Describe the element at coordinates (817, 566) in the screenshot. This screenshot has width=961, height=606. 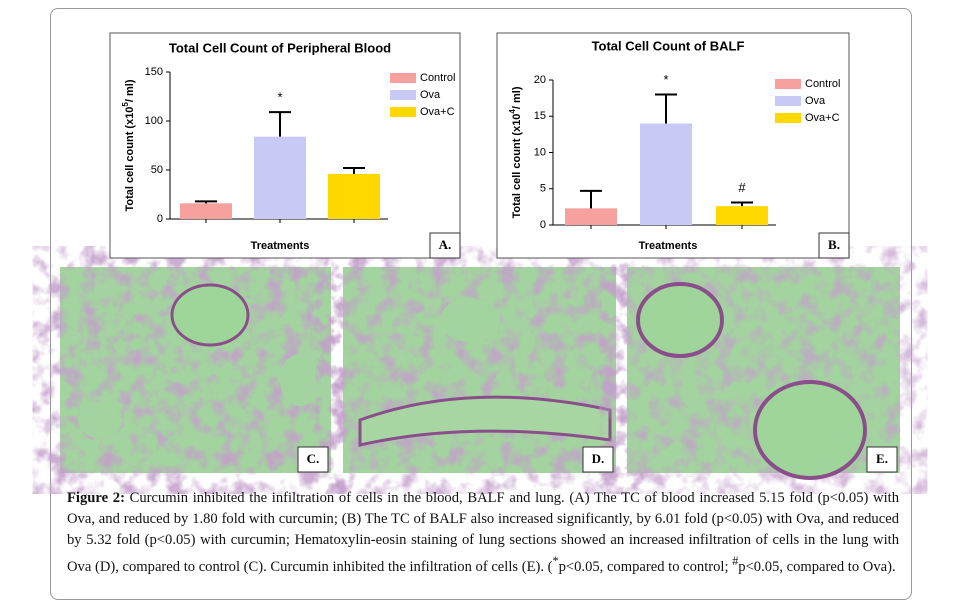
I see `caption-text: p<0.05, compared to Ova).` at that location.